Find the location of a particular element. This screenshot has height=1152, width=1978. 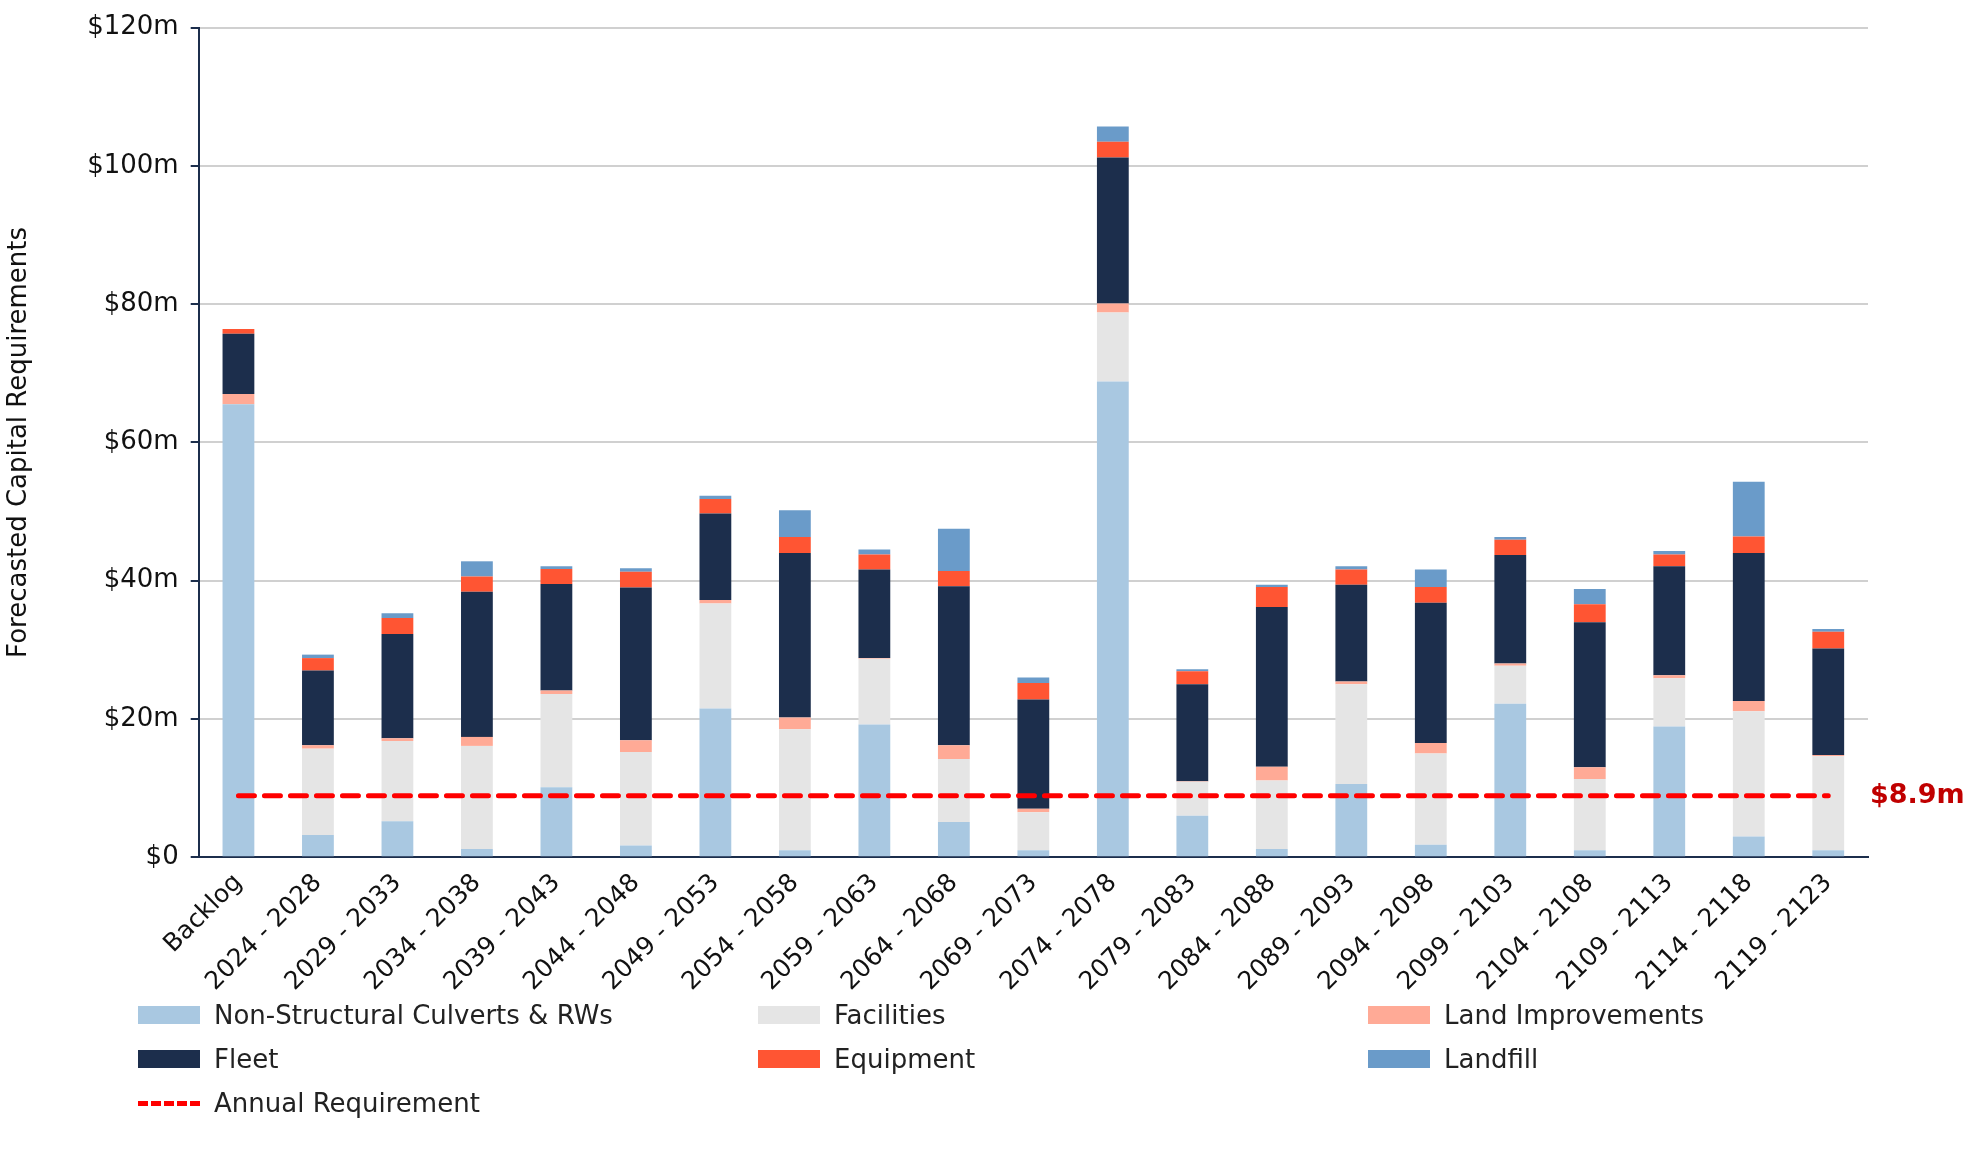

y-tick-label: $40m is located at coordinates (141, 578).